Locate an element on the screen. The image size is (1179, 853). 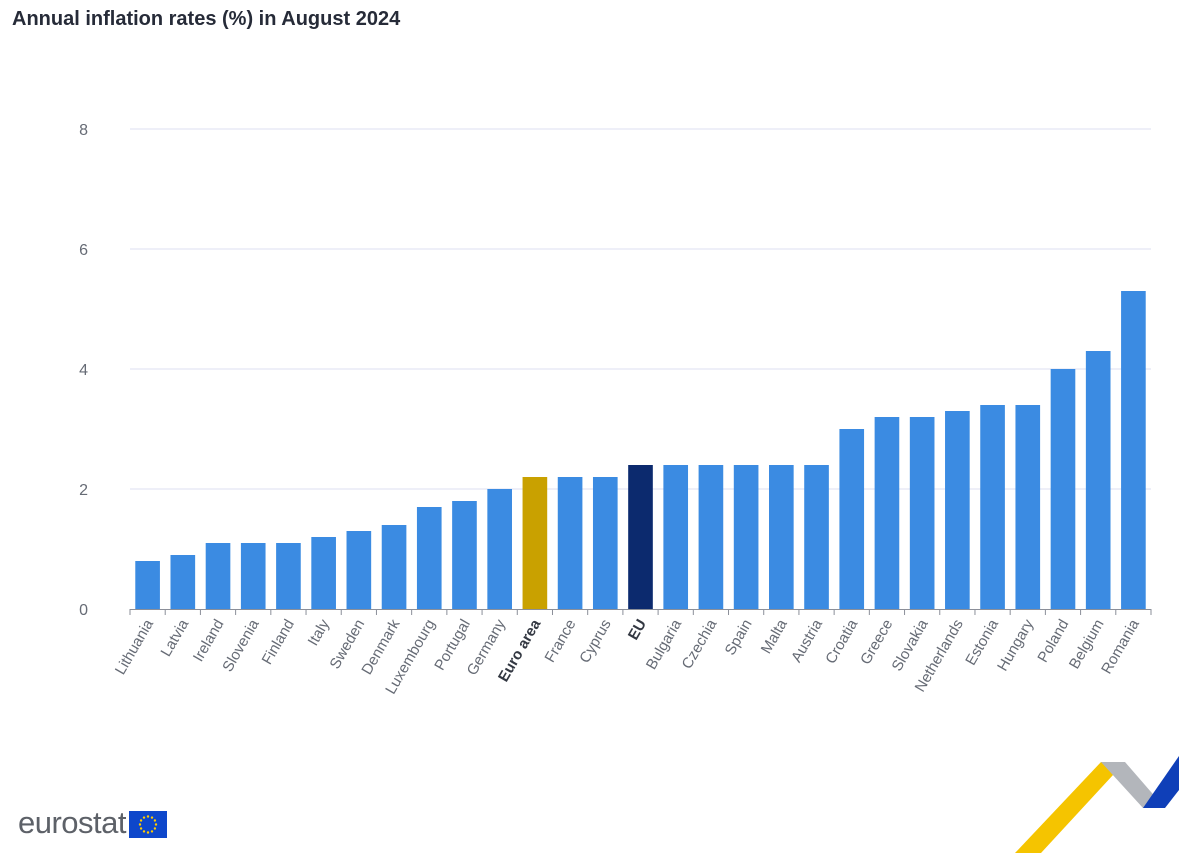
bar-luxembourg is located at coordinates (429, 558).